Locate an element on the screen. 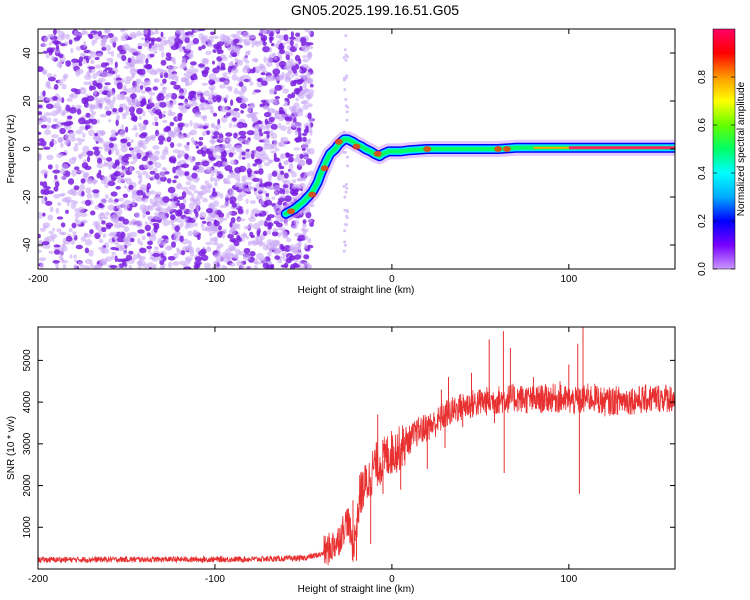 Image resolution: width=750 pixels, height=600 pixels. y-tick-label: 3000 is located at coordinates (27, 443).